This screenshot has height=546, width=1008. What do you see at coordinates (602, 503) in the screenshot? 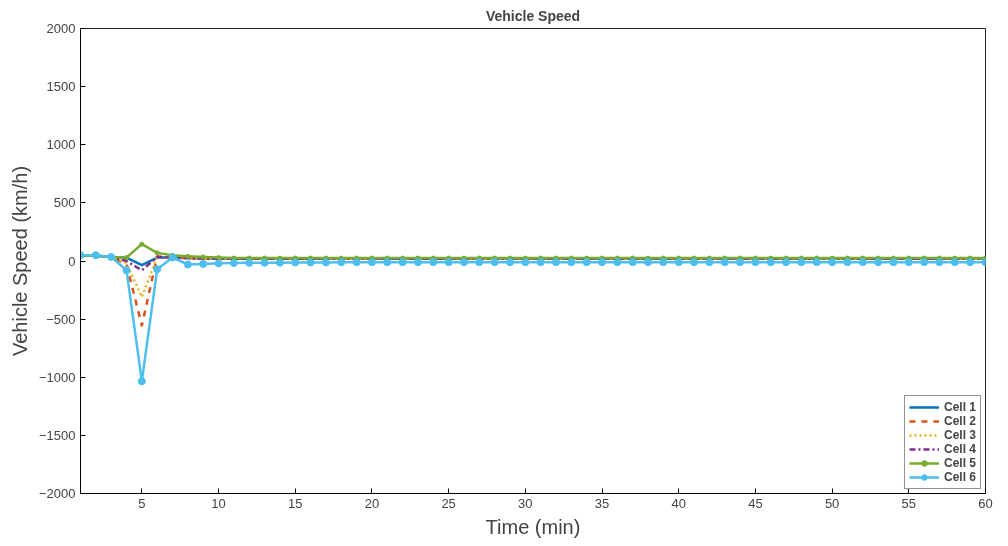
I see `x-tick-label: 35` at bounding box center [602, 503].